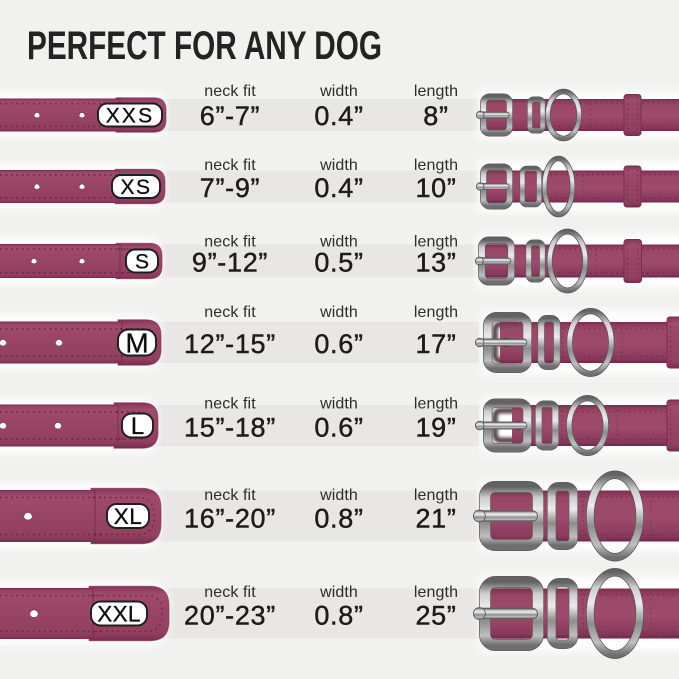 The image size is (679, 679). Describe the element at coordinates (130, 116) in the screenshot. I see `svg-text: XXS` at that location.